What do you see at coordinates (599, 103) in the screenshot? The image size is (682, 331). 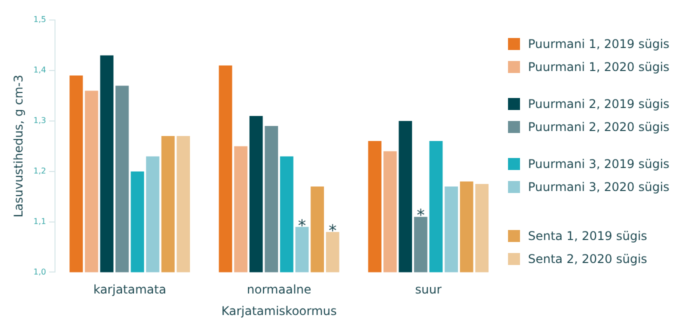 I see `legend-label: Puurmani 2, 2019 sügis` at bounding box center [599, 103].